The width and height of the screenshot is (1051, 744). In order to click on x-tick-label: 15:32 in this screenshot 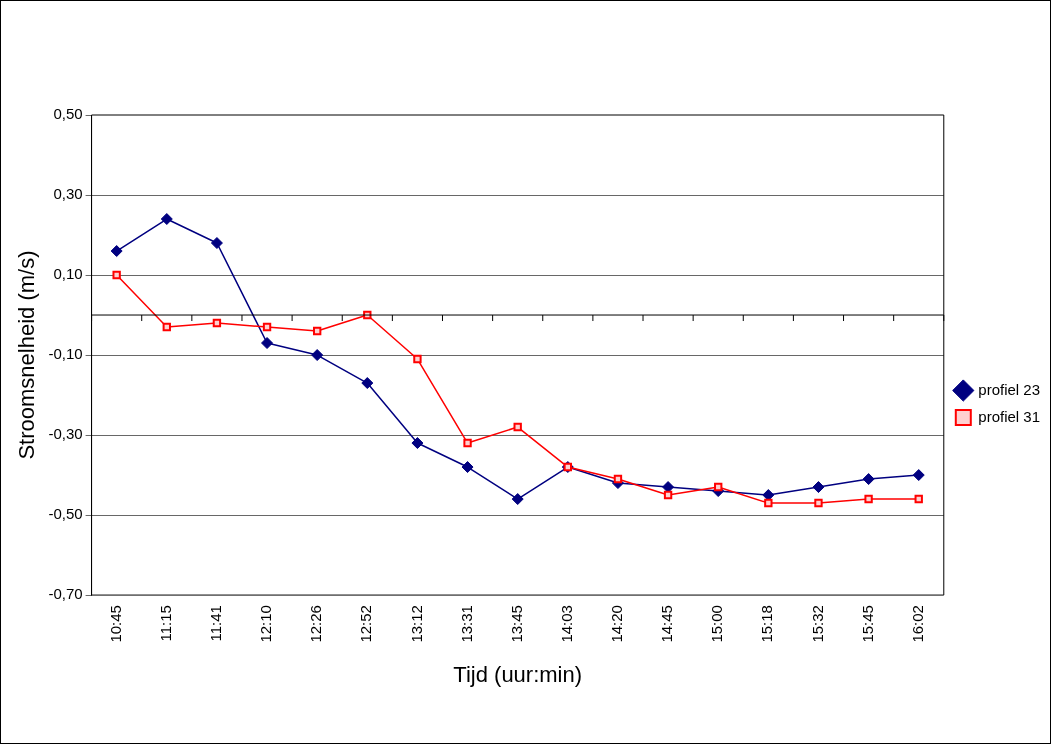, I will do `click(817, 624)`.